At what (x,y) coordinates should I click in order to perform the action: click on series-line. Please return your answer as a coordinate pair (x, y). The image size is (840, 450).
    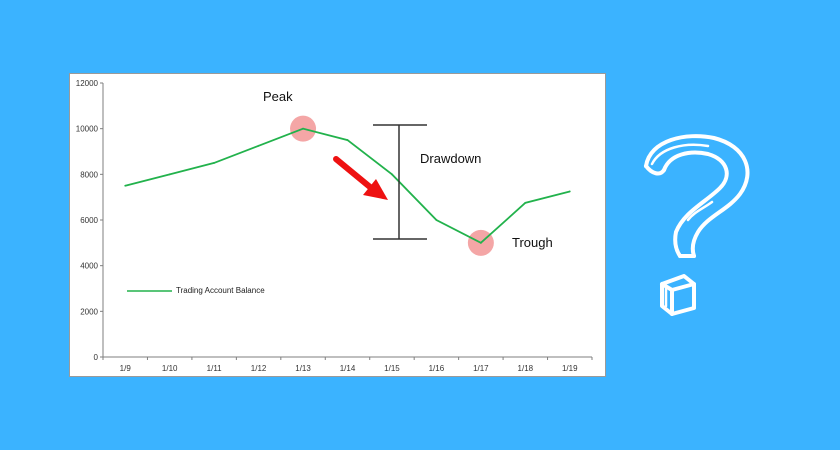
    Looking at the image, I should click on (347, 185).